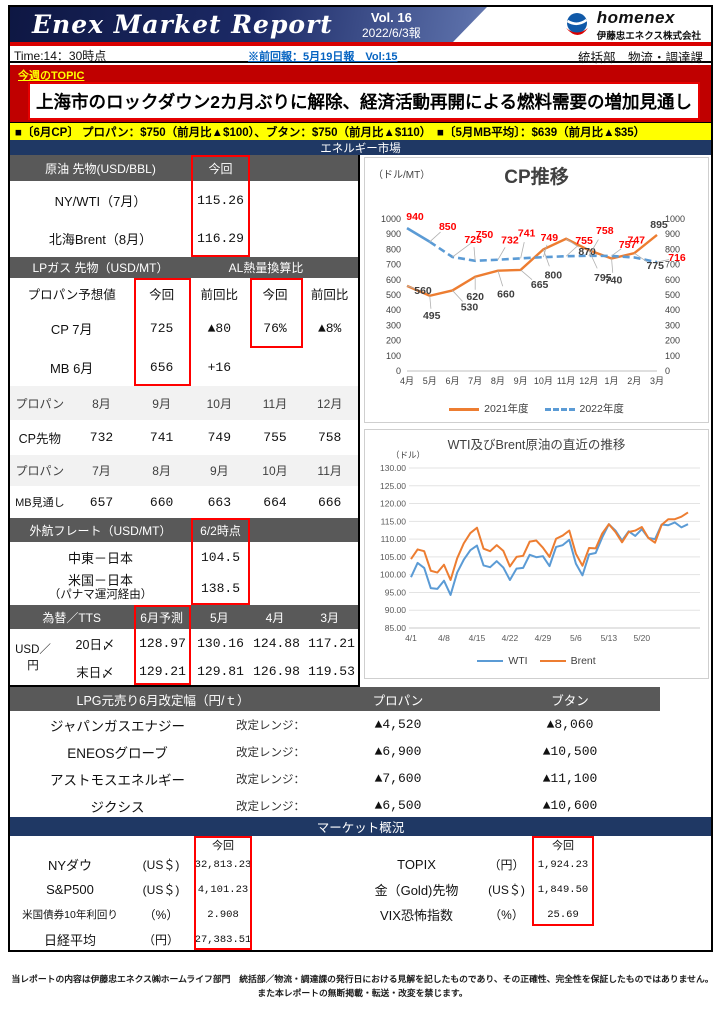 Image resolution: width=725 pixels, height=1024 pixels. What do you see at coordinates (570, 778) in the screenshot?
I see `butane-revision: ▲11,100` at bounding box center [570, 778].